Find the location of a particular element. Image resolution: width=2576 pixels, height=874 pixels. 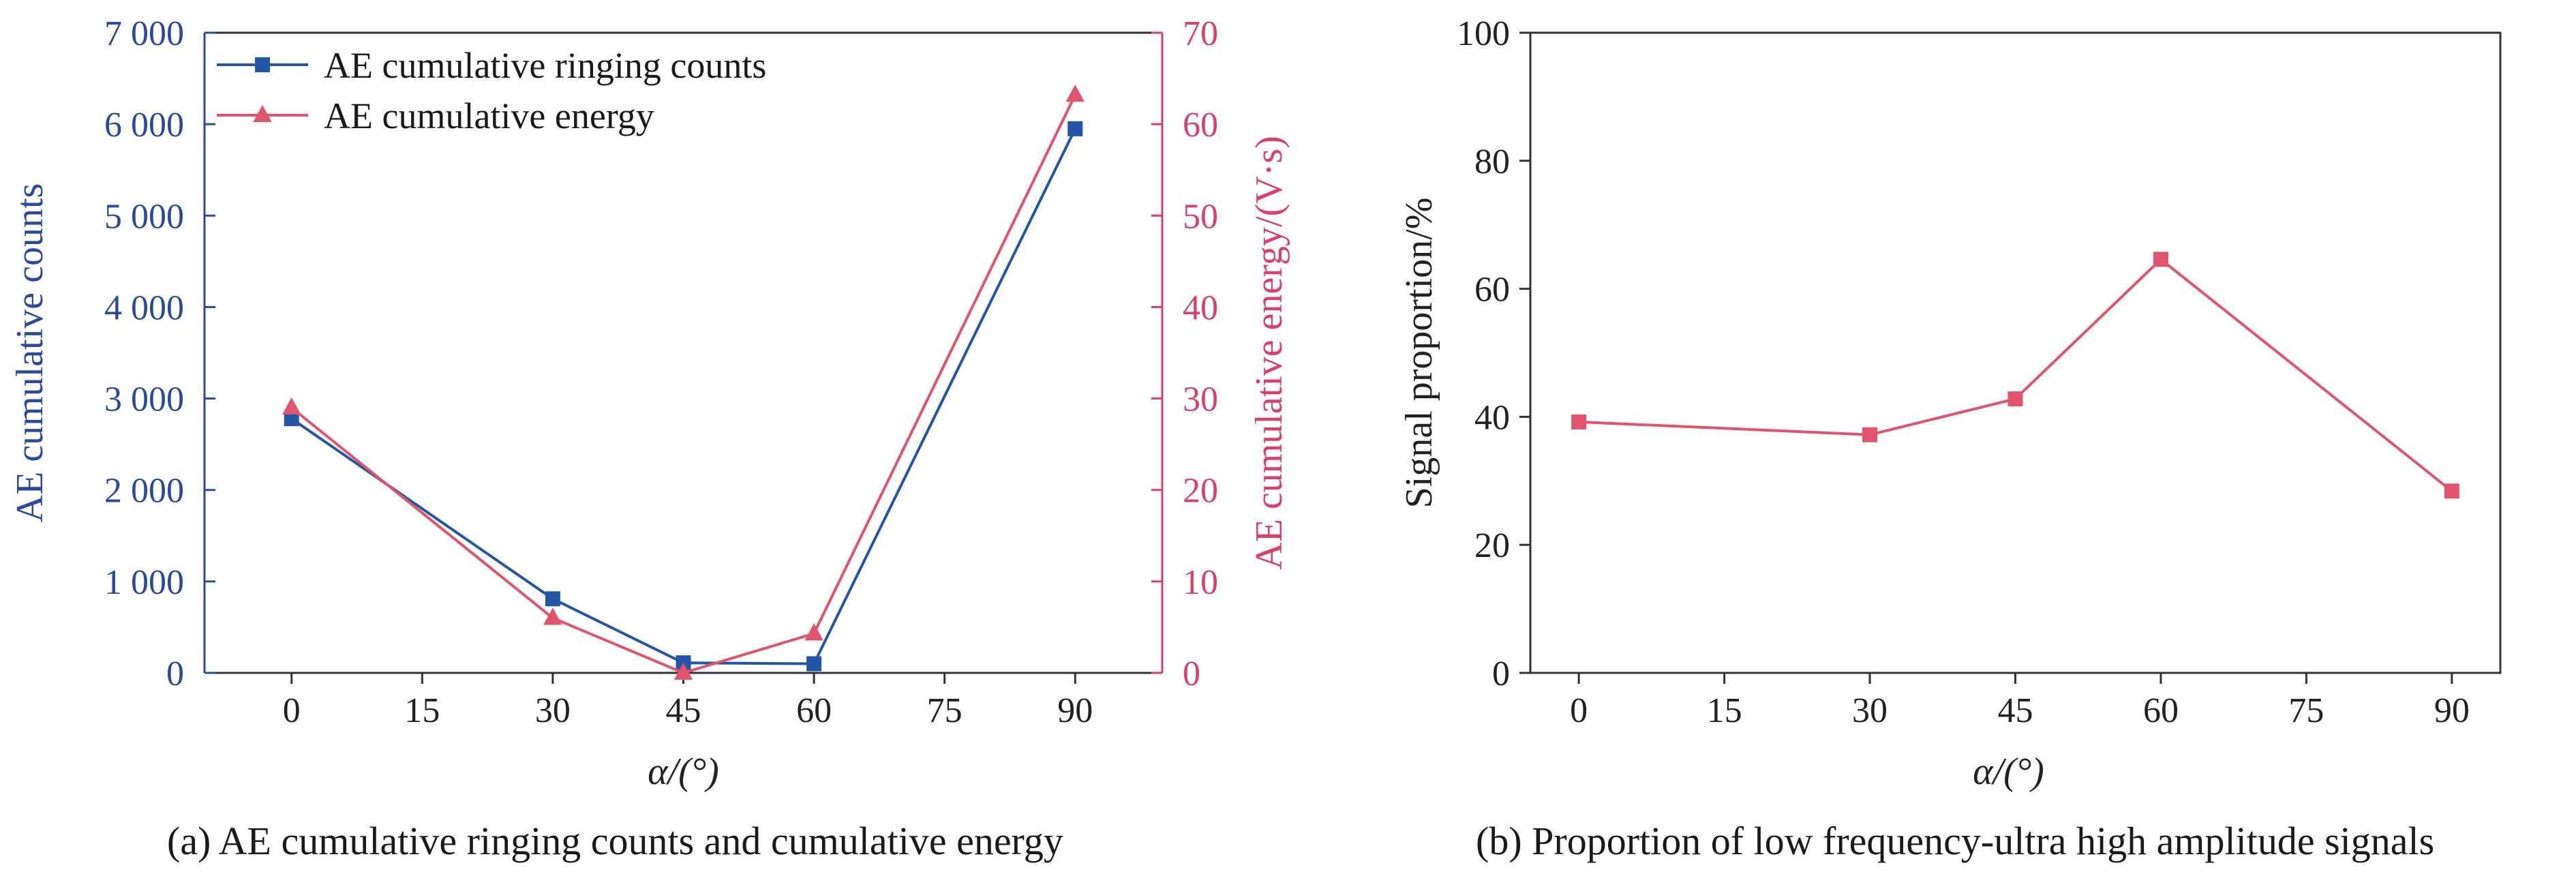

plot-b-y-tick-label: 20 is located at coordinates (1492, 545).